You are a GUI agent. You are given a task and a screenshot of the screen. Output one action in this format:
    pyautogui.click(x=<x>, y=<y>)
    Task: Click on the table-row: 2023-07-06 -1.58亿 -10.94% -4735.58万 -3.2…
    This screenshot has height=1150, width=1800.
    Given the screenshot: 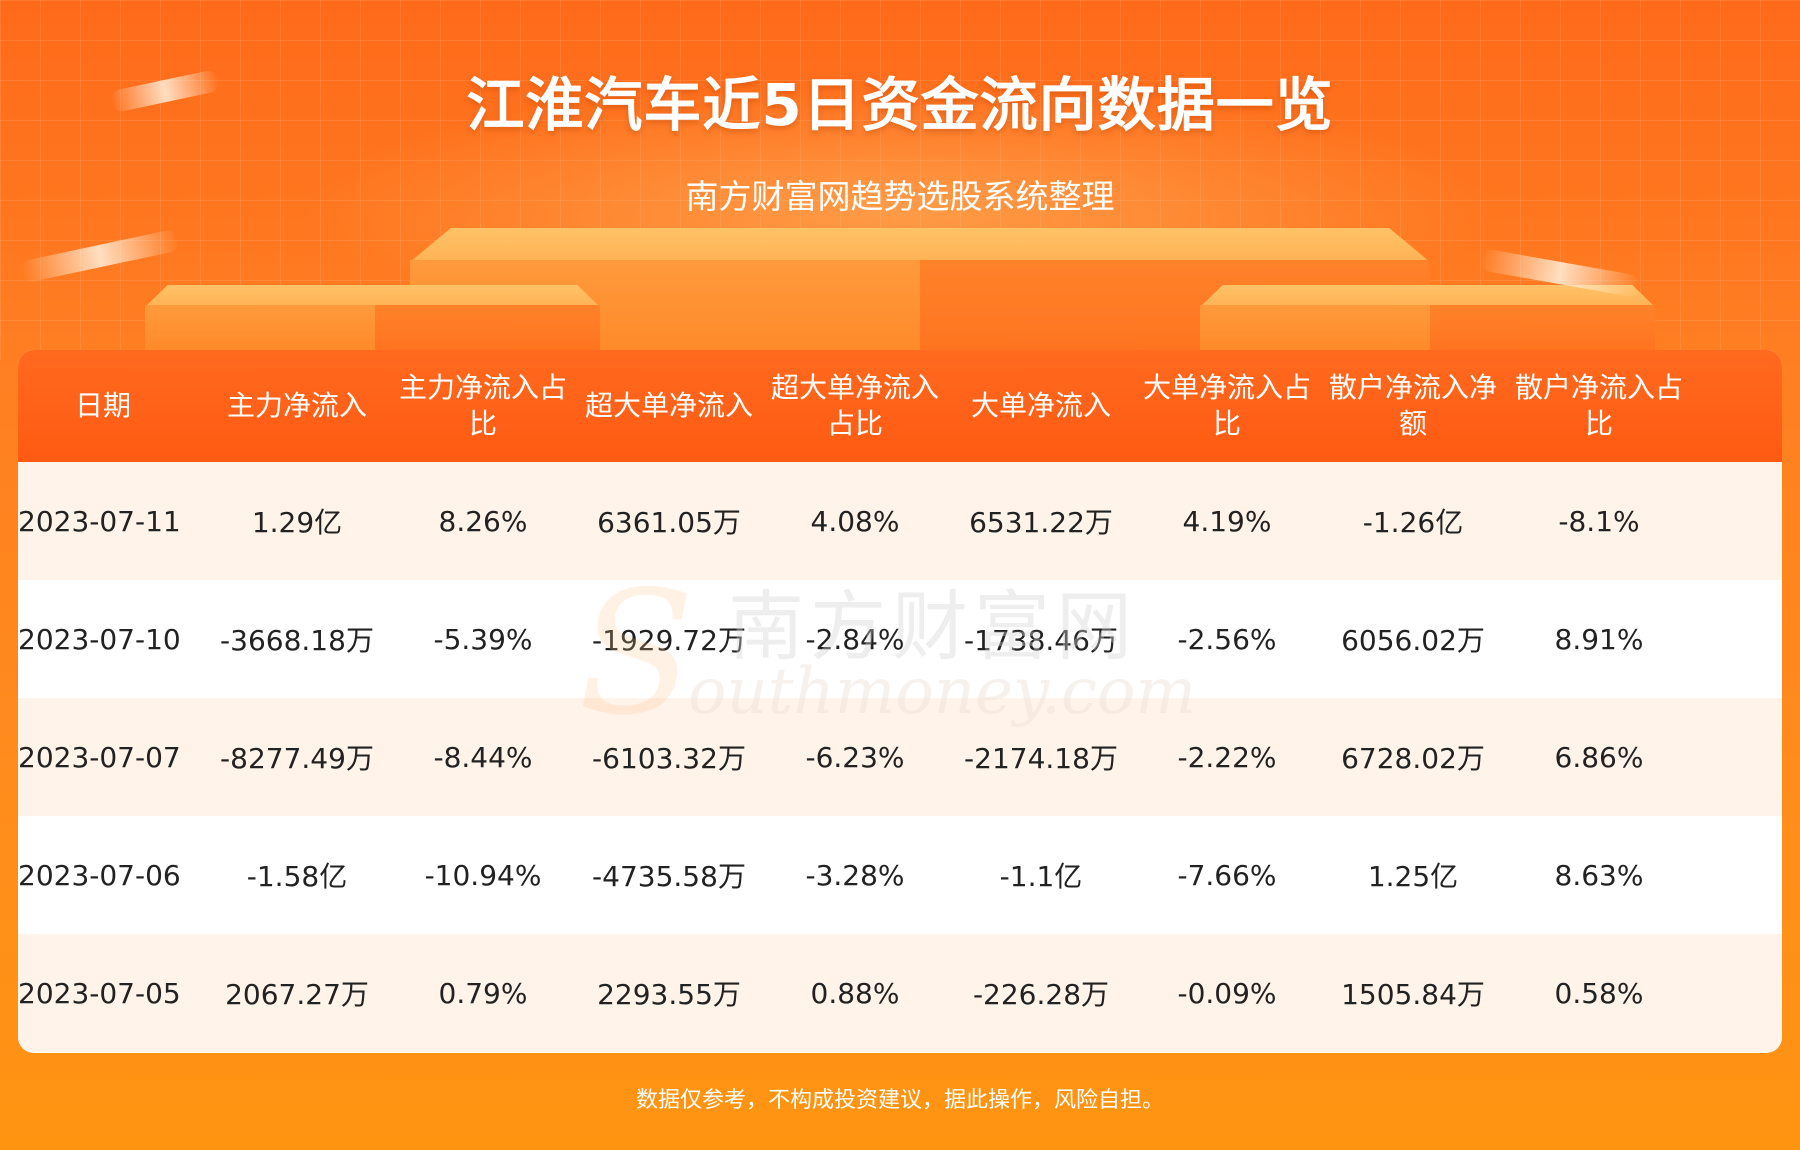 What is the action you would take?
    pyautogui.click(x=900, y=875)
    